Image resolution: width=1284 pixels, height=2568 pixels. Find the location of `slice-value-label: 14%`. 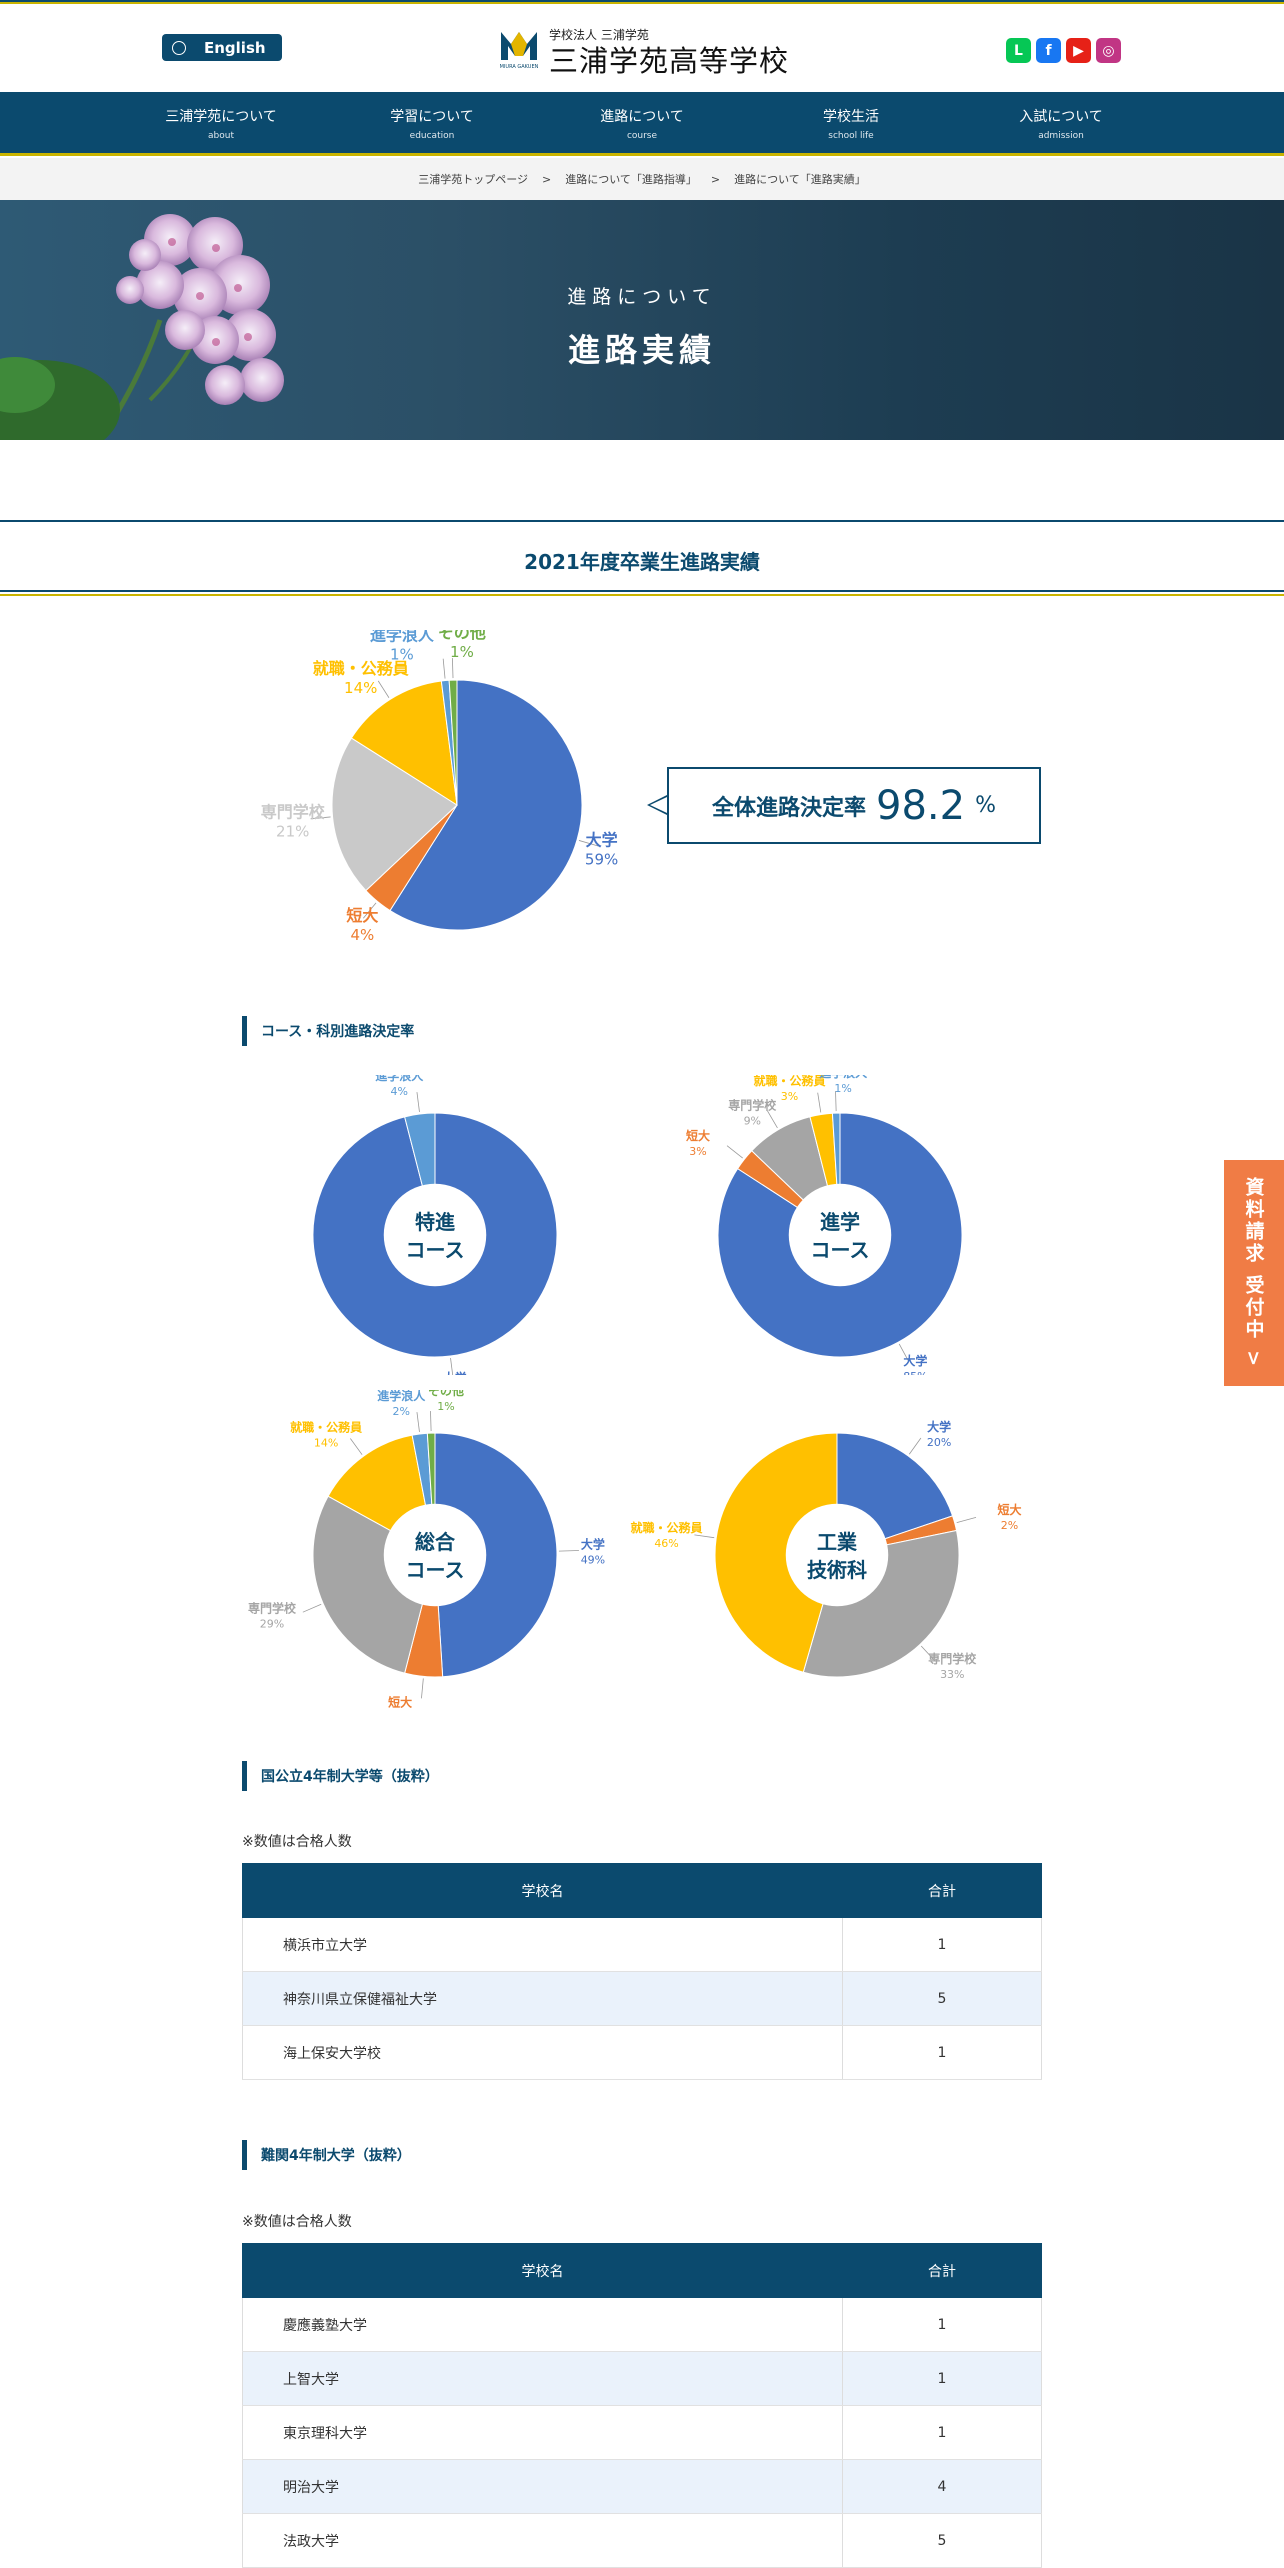

slice-value-label: 14% is located at coordinates (326, 1443).